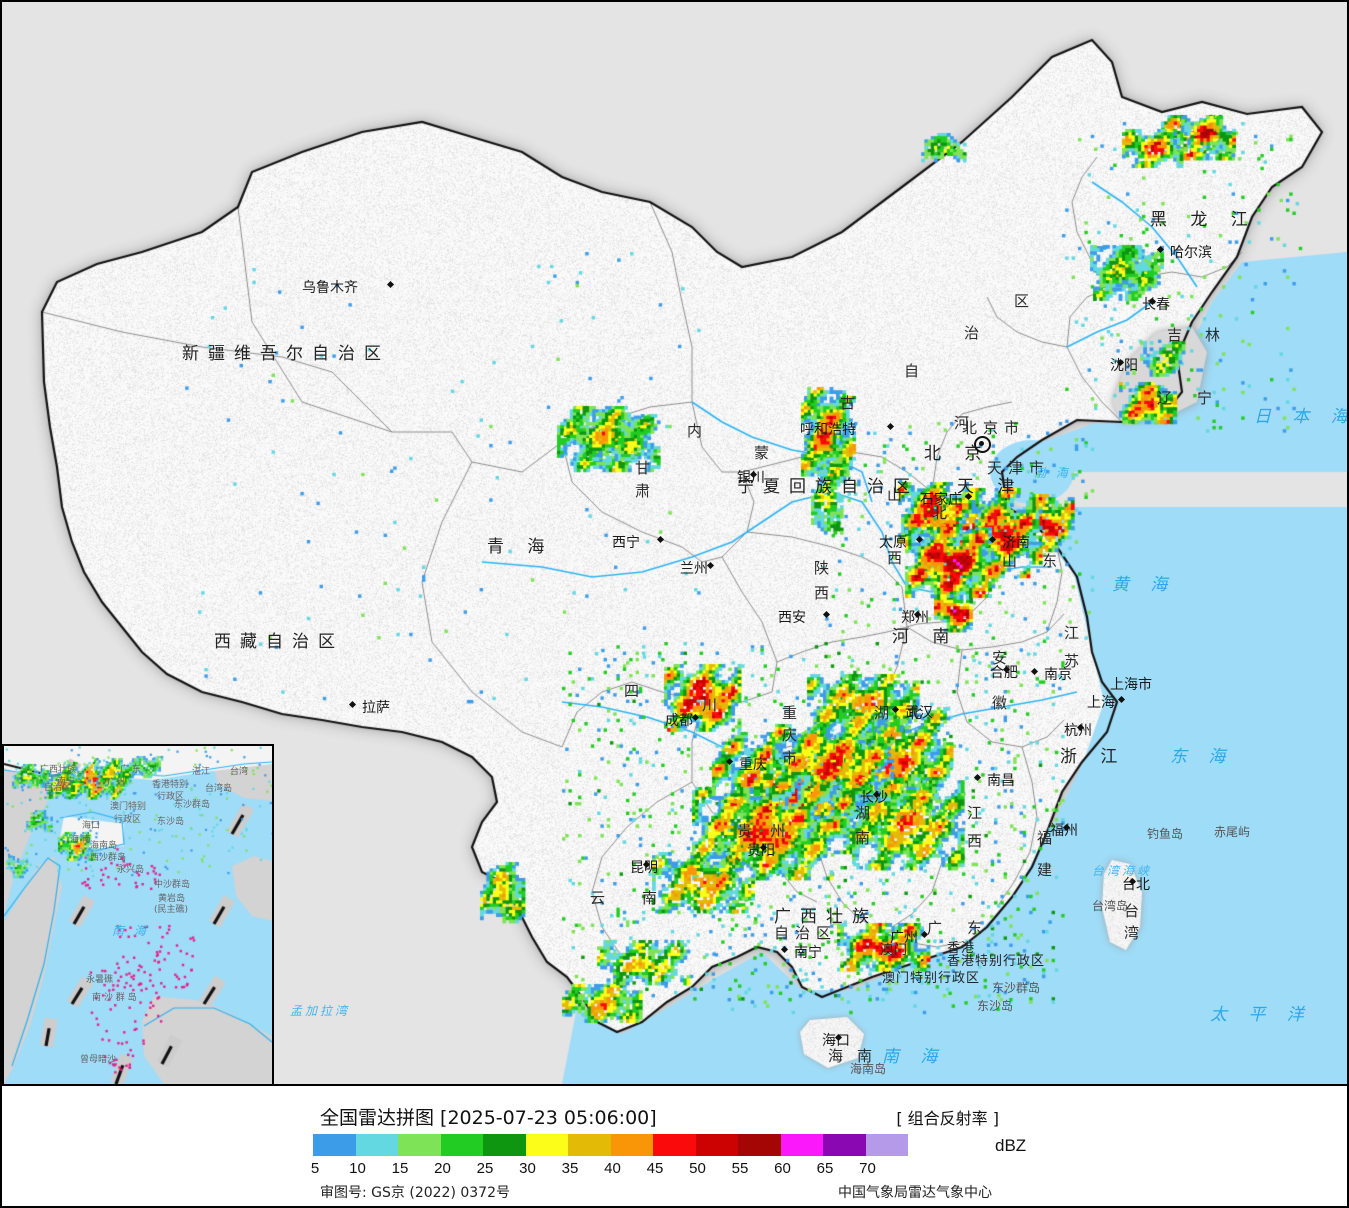  What do you see at coordinates (400, 1168) in the screenshot?
I see `colorbar-tick-15: 15` at bounding box center [400, 1168].